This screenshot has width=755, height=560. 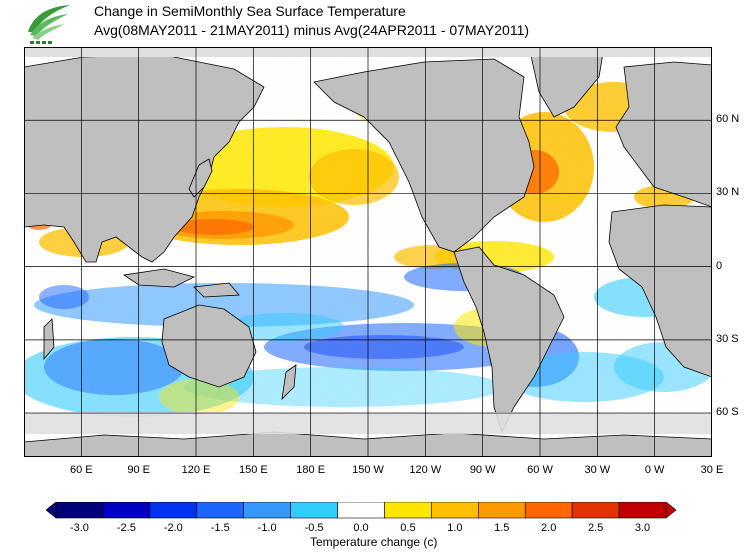 I want to click on greenland, so click(x=566, y=82).